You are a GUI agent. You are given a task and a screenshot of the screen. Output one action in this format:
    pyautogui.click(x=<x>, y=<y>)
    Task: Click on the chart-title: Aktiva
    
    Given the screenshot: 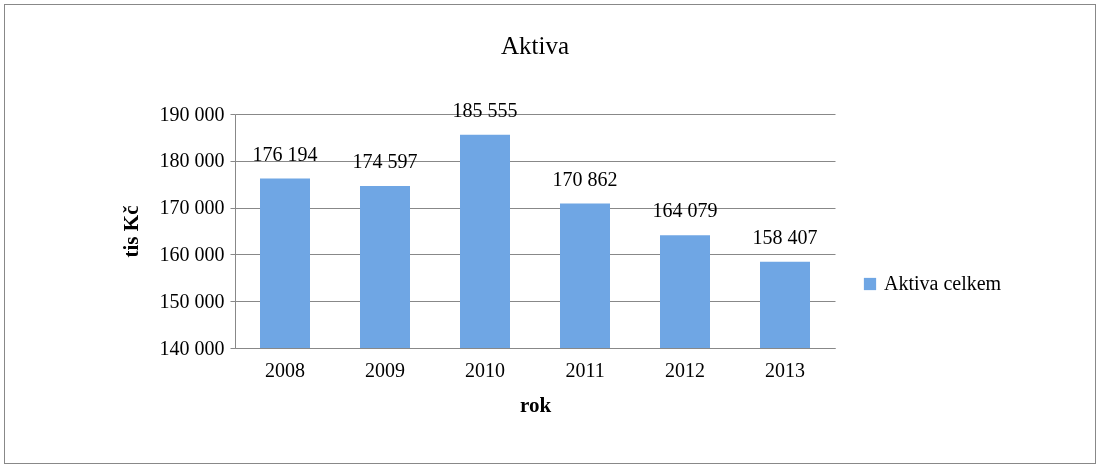 What is the action you would take?
    pyautogui.click(x=535, y=45)
    